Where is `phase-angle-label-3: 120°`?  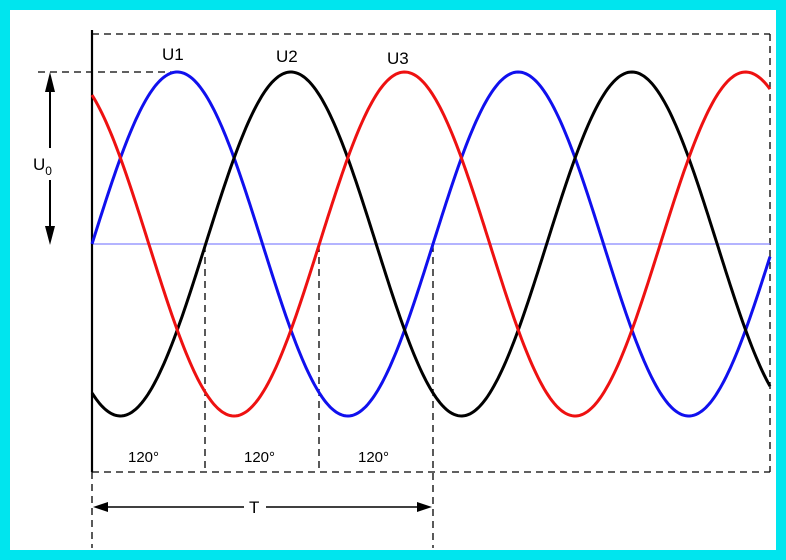
phase-angle-label-3: 120° is located at coordinates (373, 457).